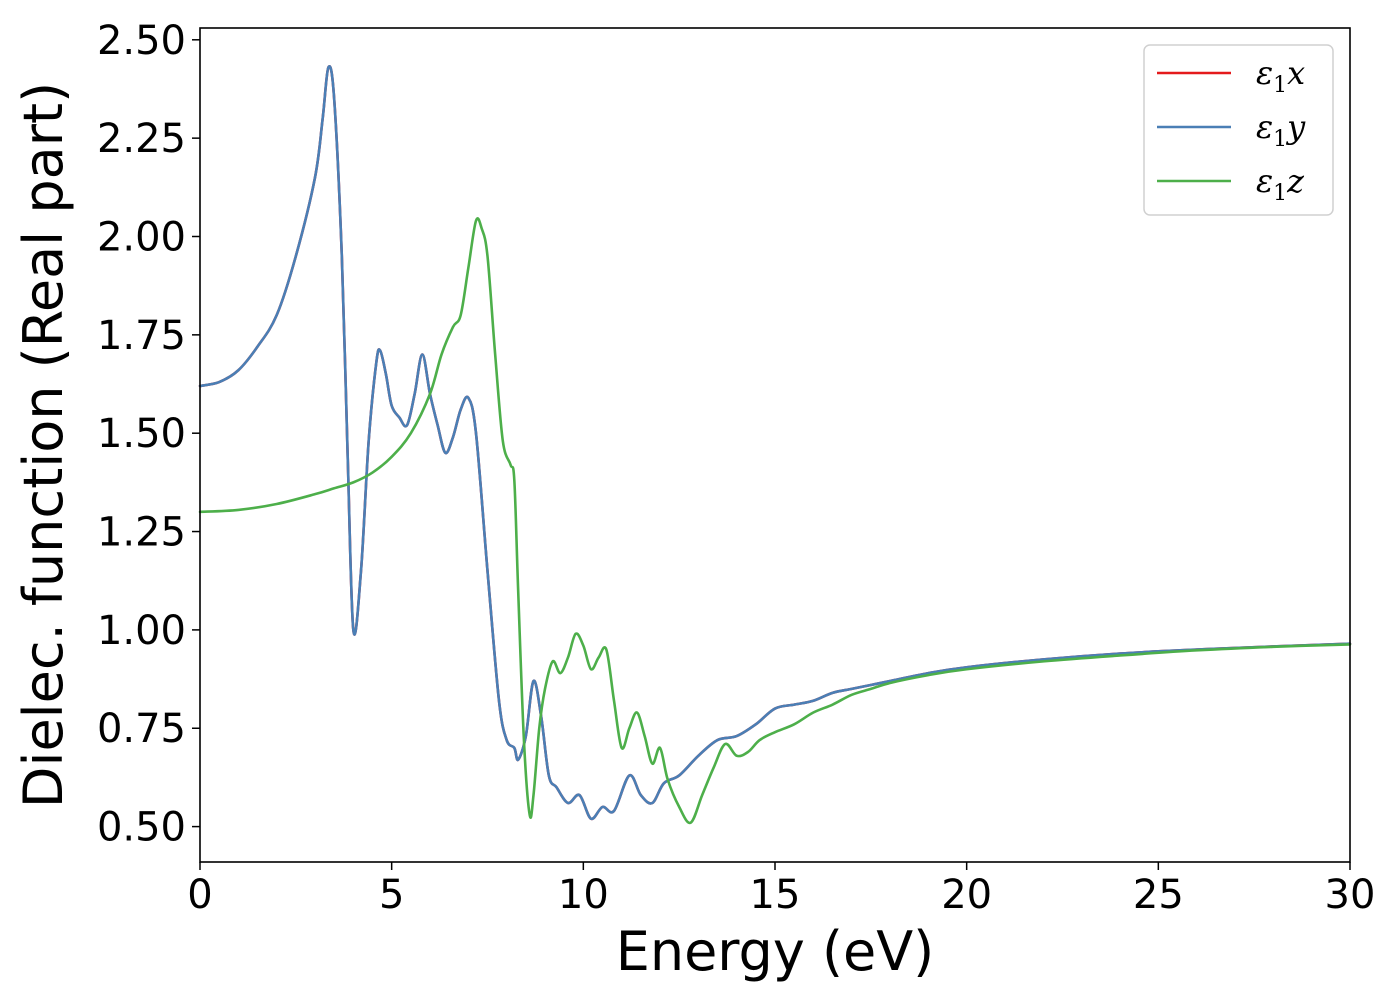 The height and width of the screenshot is (1000, 1400). What do you see at coordinates (1281, 130) in the screenshot?
I see `legend-label-y: ε1y` at bounding box center [1281, 130].